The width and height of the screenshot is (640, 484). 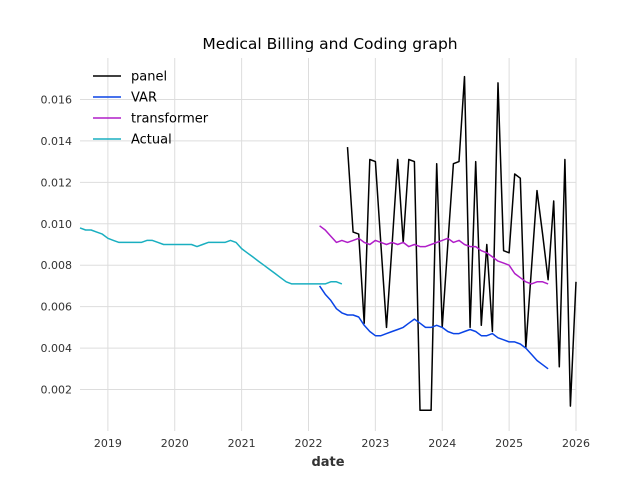 What do you see at coordinates (308, 443) in the screenshot?
I see `x-tick-label: 2022` at bounding box center [308, 443].